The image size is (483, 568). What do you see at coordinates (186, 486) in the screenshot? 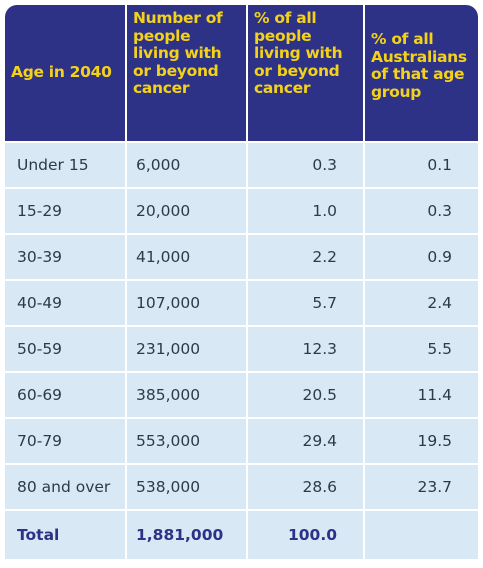
I see `number-cell: 538,000` at bounding box center [186, 486].